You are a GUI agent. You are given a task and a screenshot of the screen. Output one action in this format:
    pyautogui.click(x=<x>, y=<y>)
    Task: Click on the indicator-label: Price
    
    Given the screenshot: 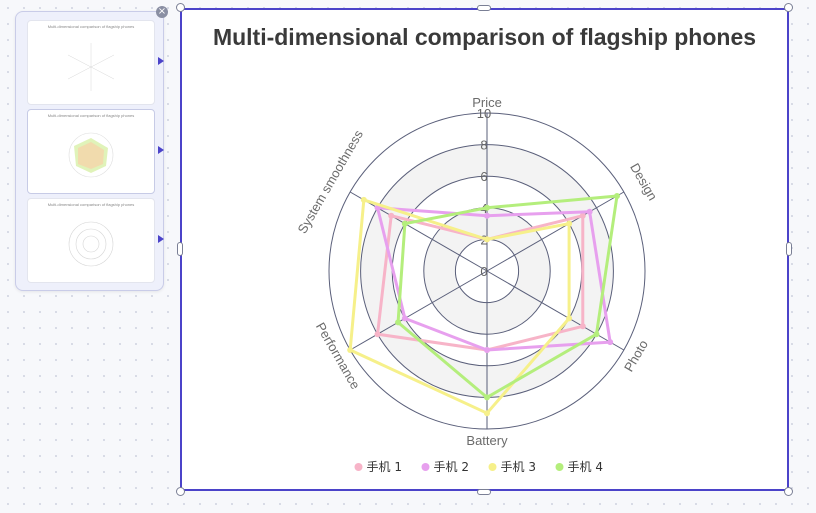 What is the action you would take?
    pyautogui.click(x=487, y=102)
    